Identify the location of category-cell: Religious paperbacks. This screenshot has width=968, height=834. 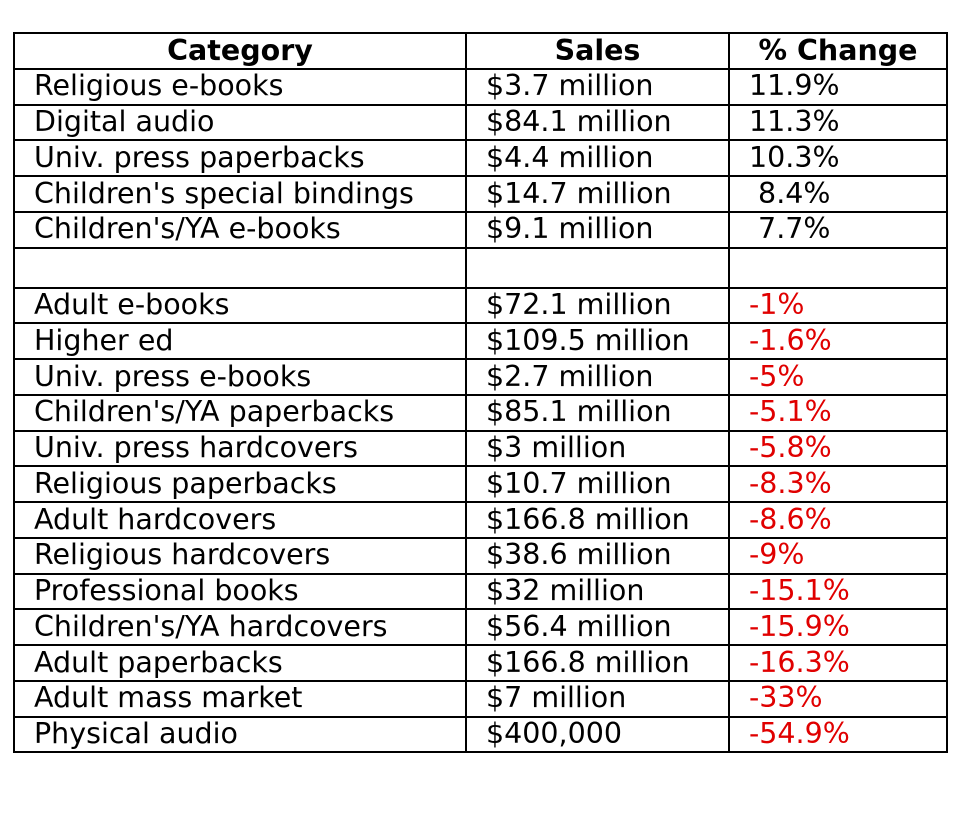
(240, 484).